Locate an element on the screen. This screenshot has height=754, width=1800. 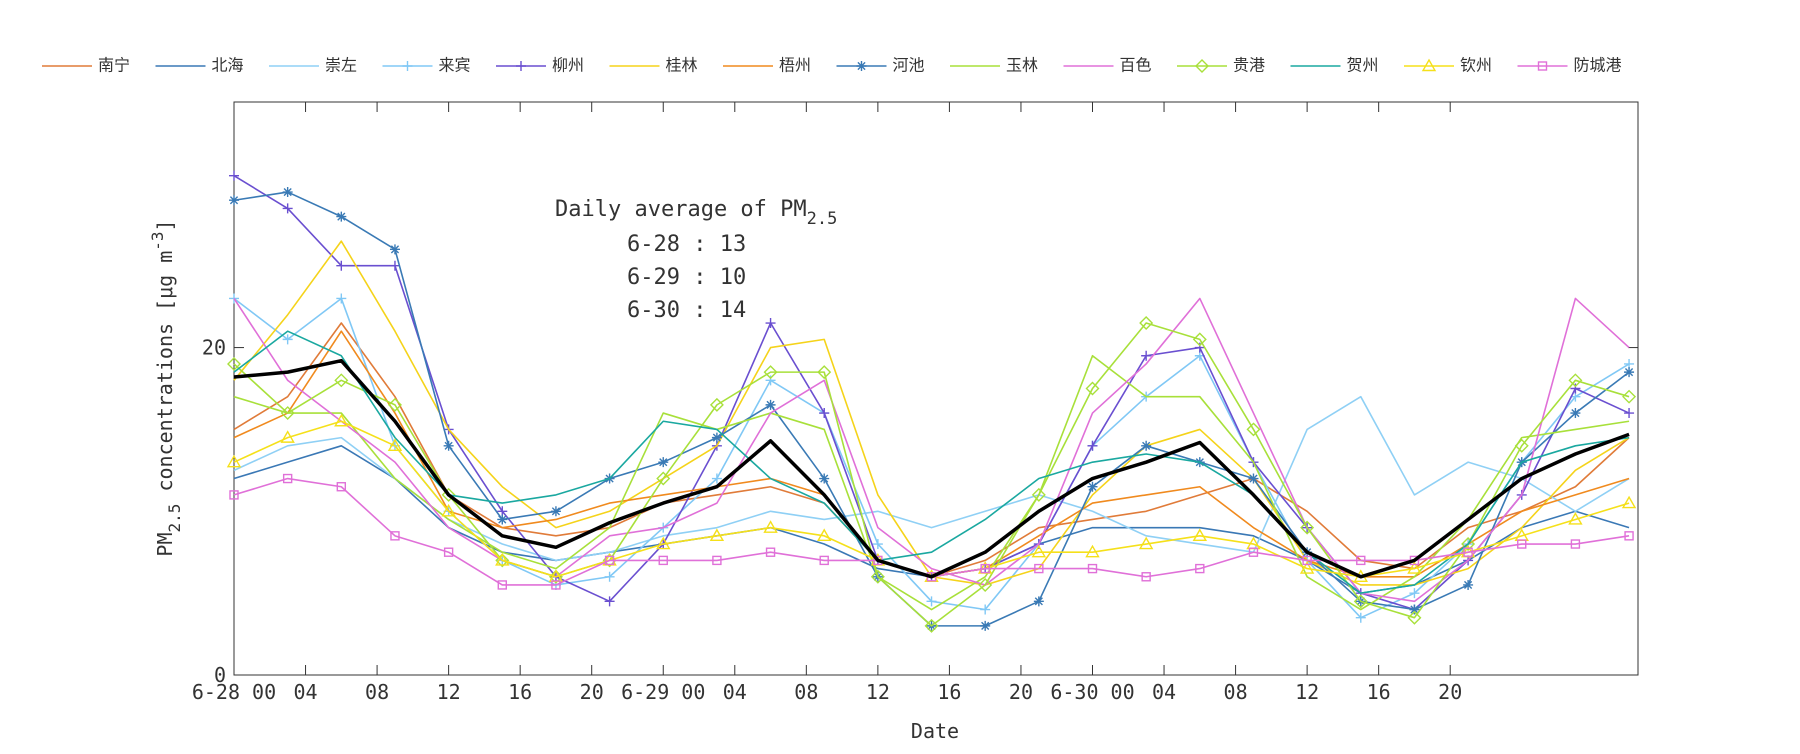
y-label-text: PM is located at coordinates (165, 545).